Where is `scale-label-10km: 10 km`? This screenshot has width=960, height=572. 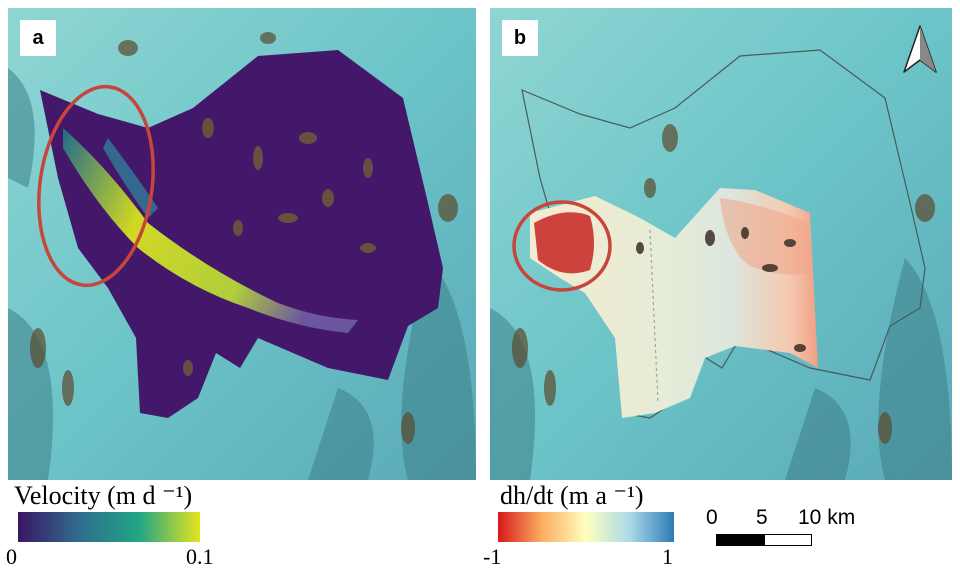
scale-label-10km: 10 km is located at coordinates (827, 517).